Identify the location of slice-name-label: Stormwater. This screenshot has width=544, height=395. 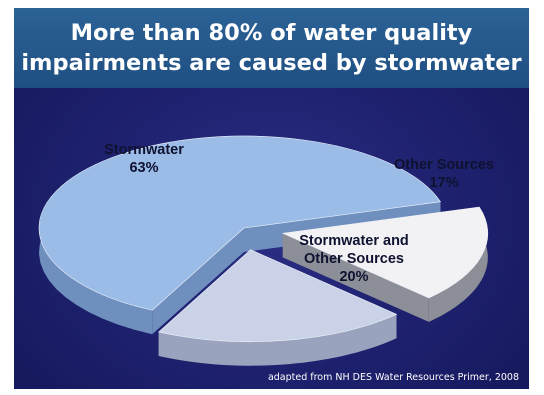
(144, 150).